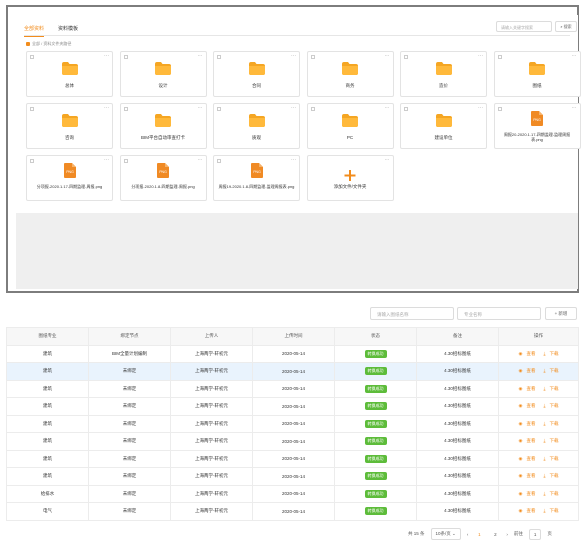 The image size is (585, 546). I want to click on folder-card: ··· 设计, so click(163, 74).